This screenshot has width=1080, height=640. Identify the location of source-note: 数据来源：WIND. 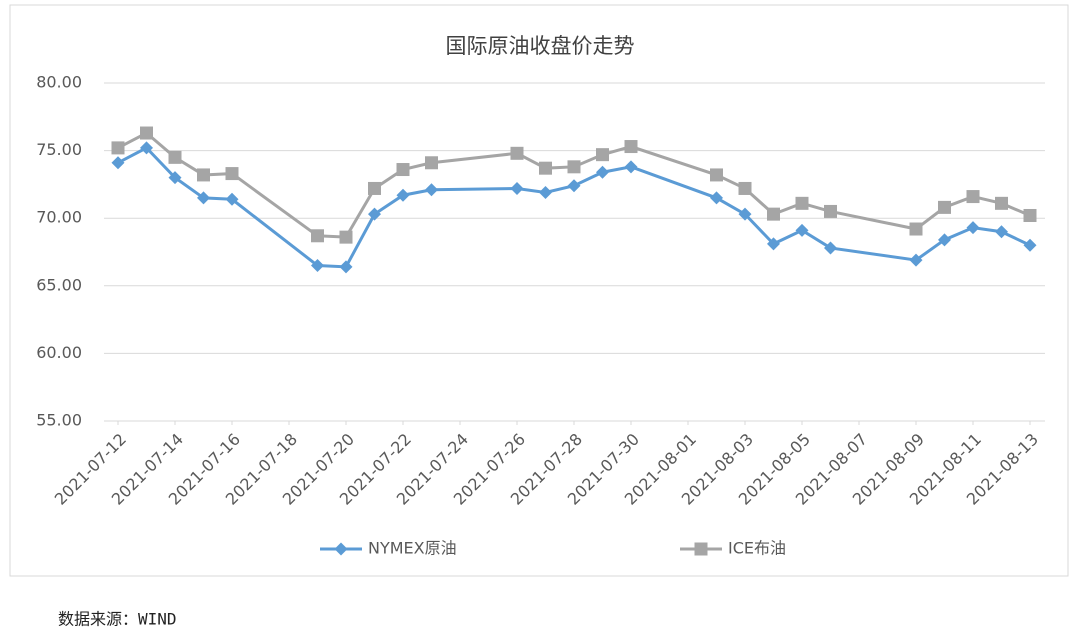
(117, 619).